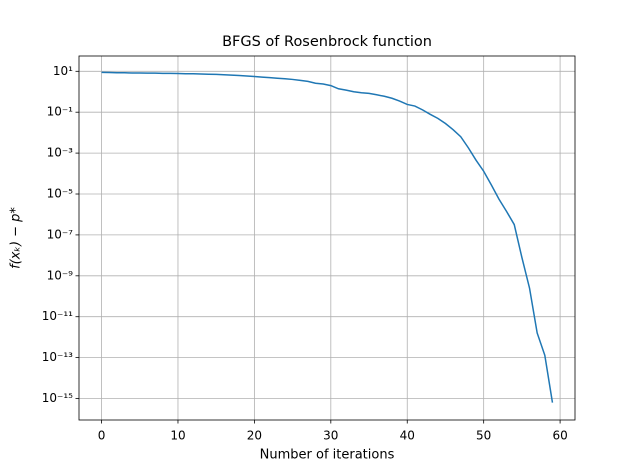 Image resolution: width=637 pixels, height=466 pixels. I want to click on y-tick-label: 10⁻¹³, so click(57, 357).